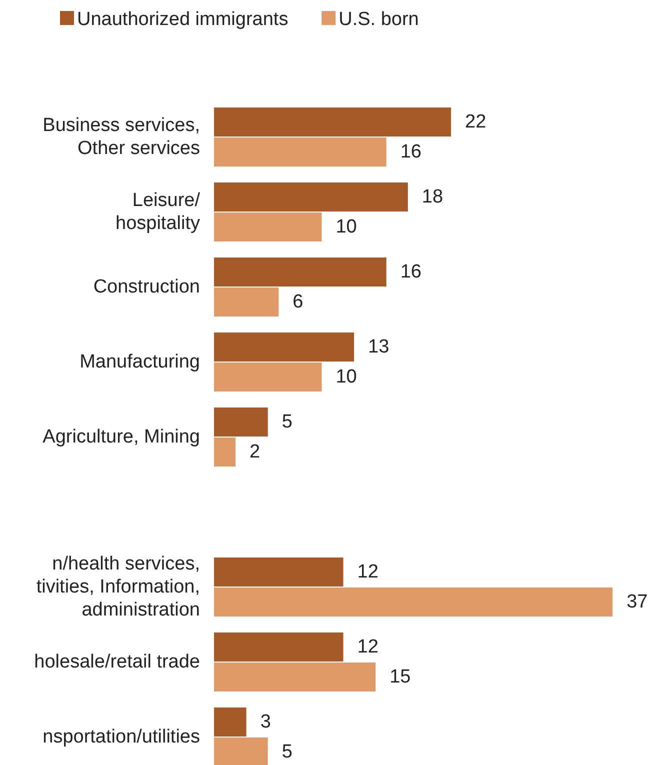  Describe the element at coordinates (637, 602) in the screenshot. I see `data-label: 37` at that location.